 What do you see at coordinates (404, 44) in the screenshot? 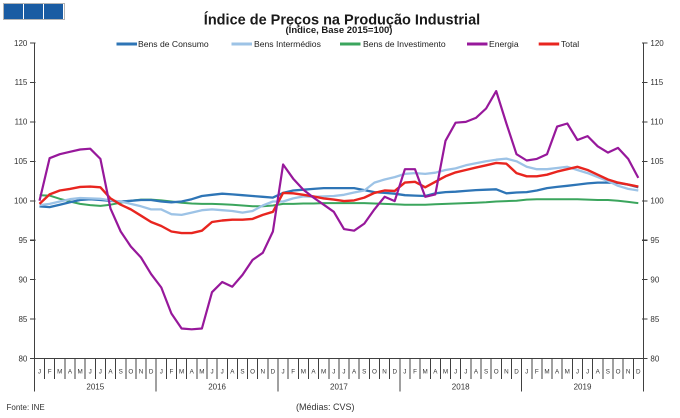
I see `svg-text: Bens de Investimento` at bounding box center [404, 44].